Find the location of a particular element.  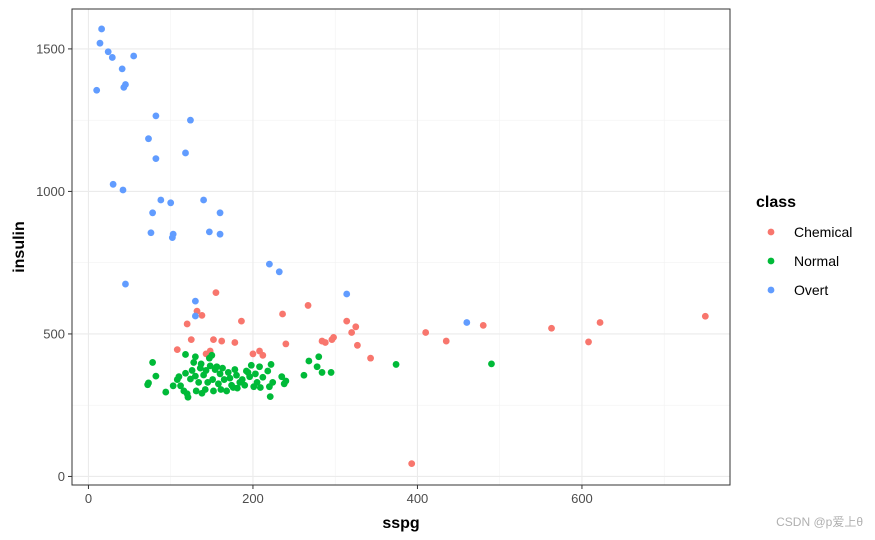

y-axis-label: insulin is located at coordinates (19, 247).